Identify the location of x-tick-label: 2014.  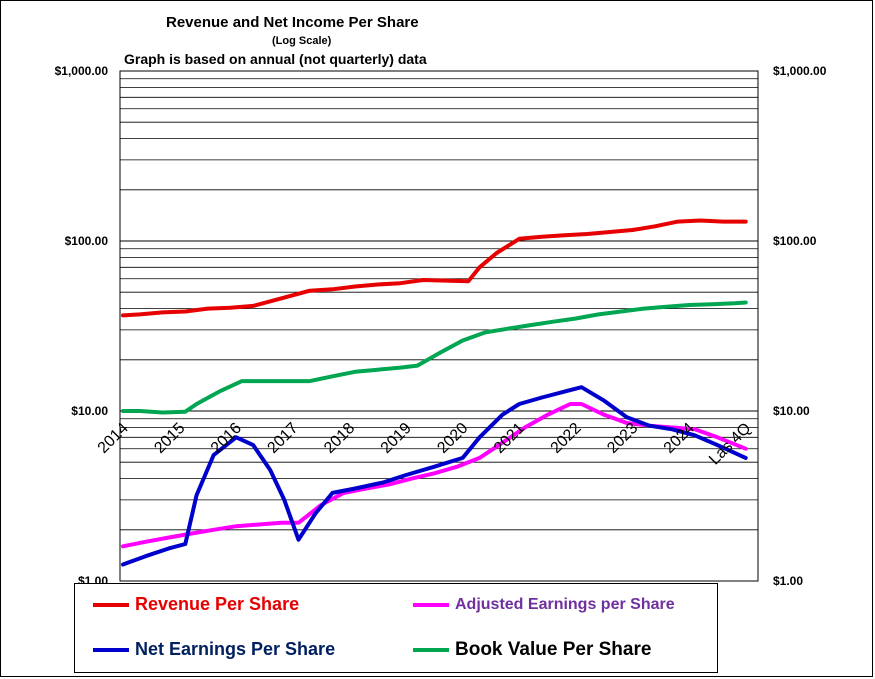
(113, 438).